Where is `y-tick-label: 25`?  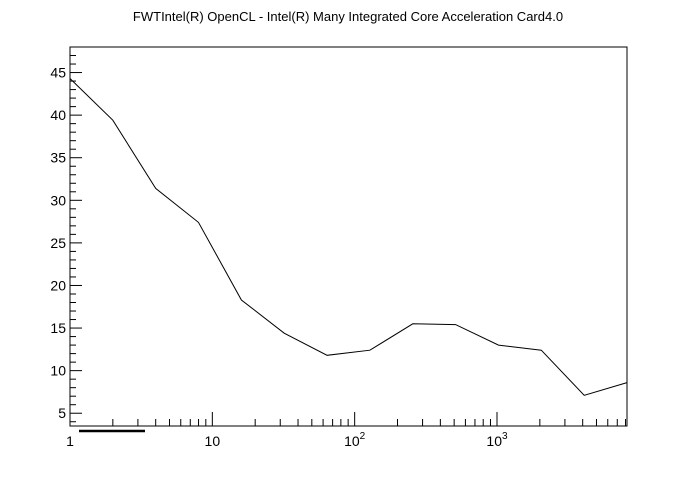 y-tick-label: 25 is located at coordinates (58, 243).